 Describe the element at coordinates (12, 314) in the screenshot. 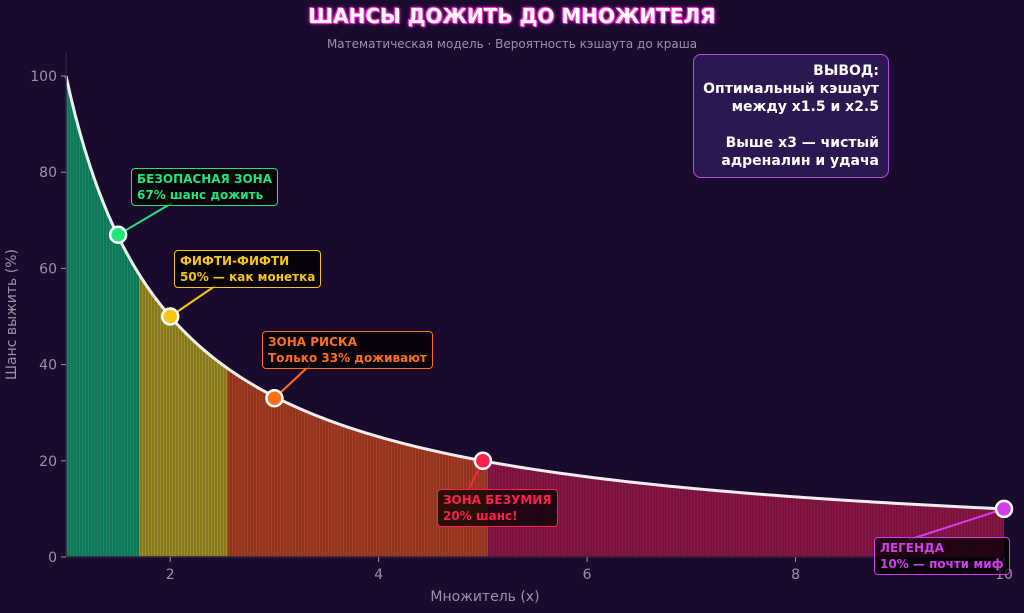

I see `y-axis-label: Шанс выжить (%)` at that location.